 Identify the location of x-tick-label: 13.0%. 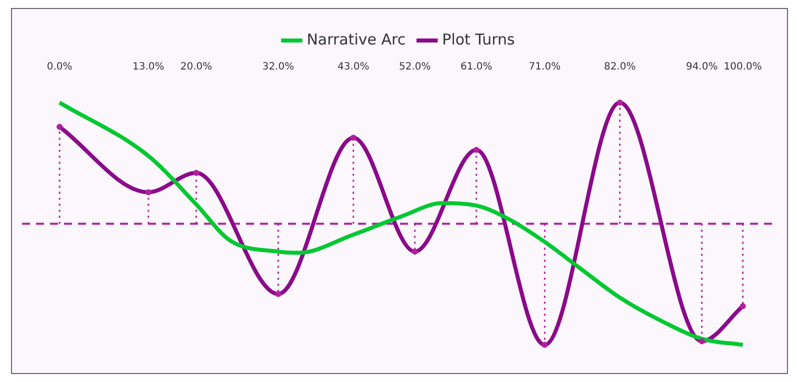
(148, 67).